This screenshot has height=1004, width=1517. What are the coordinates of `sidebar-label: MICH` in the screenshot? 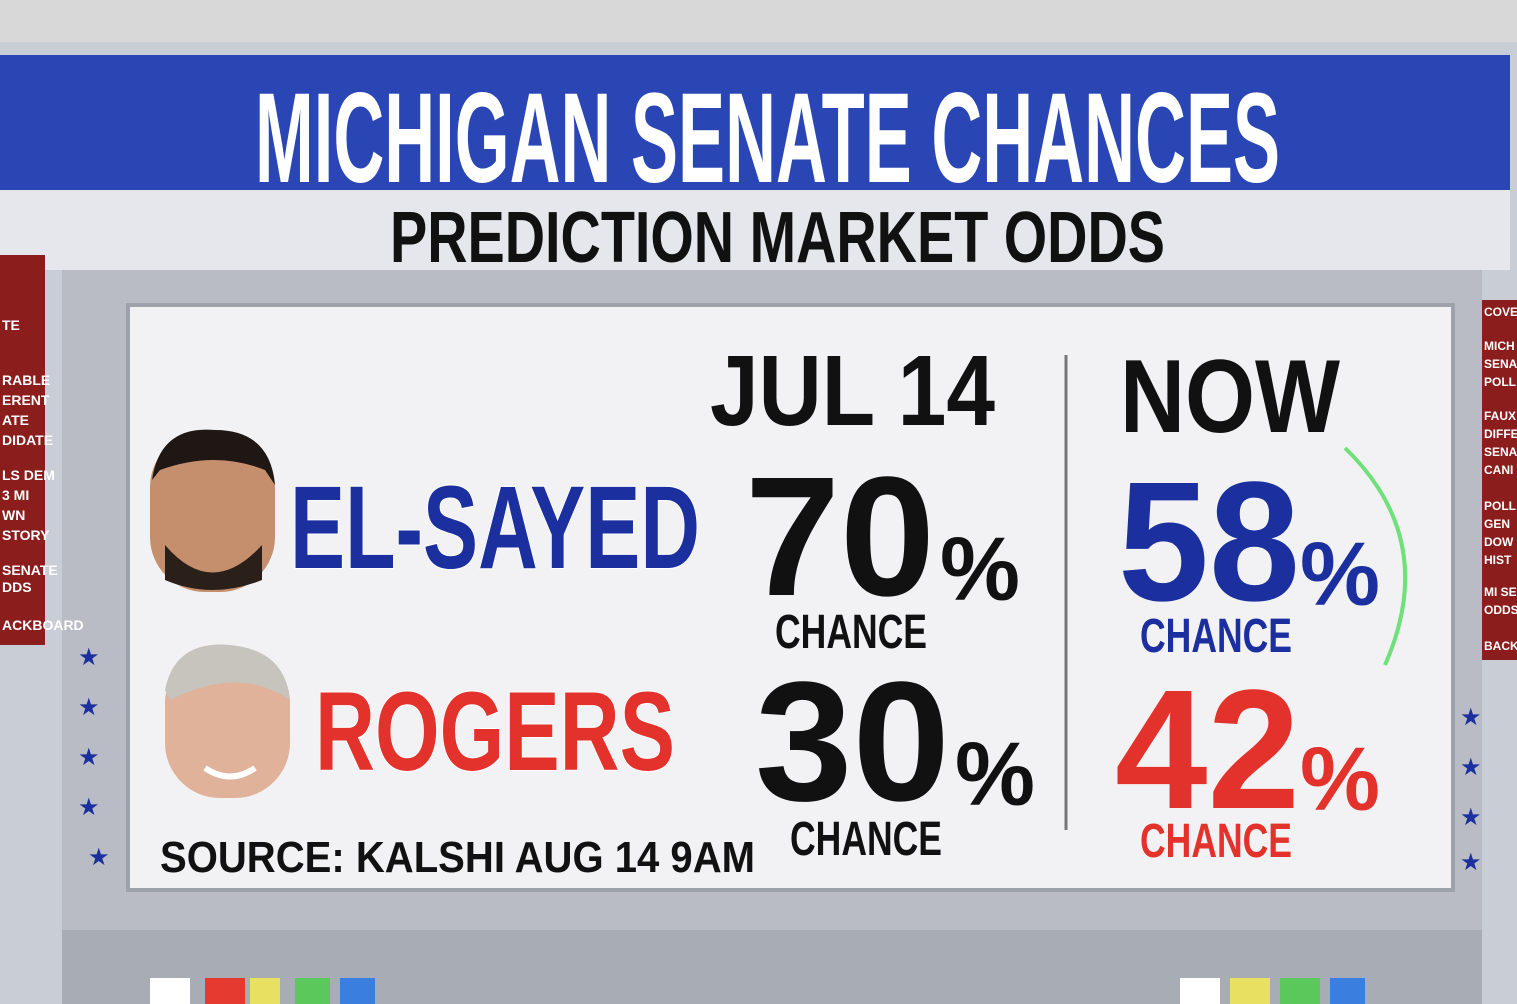 It's located at (1499, 346).